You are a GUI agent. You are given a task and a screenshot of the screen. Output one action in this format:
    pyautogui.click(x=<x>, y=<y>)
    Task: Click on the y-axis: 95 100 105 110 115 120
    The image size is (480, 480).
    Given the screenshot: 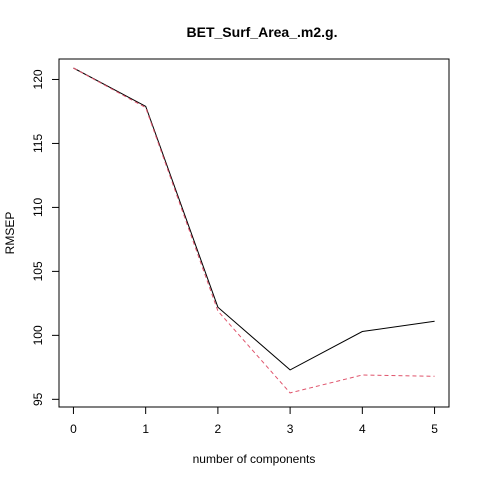 What is the action you would take?
    pyautogui.click(x=45, y=237)
    